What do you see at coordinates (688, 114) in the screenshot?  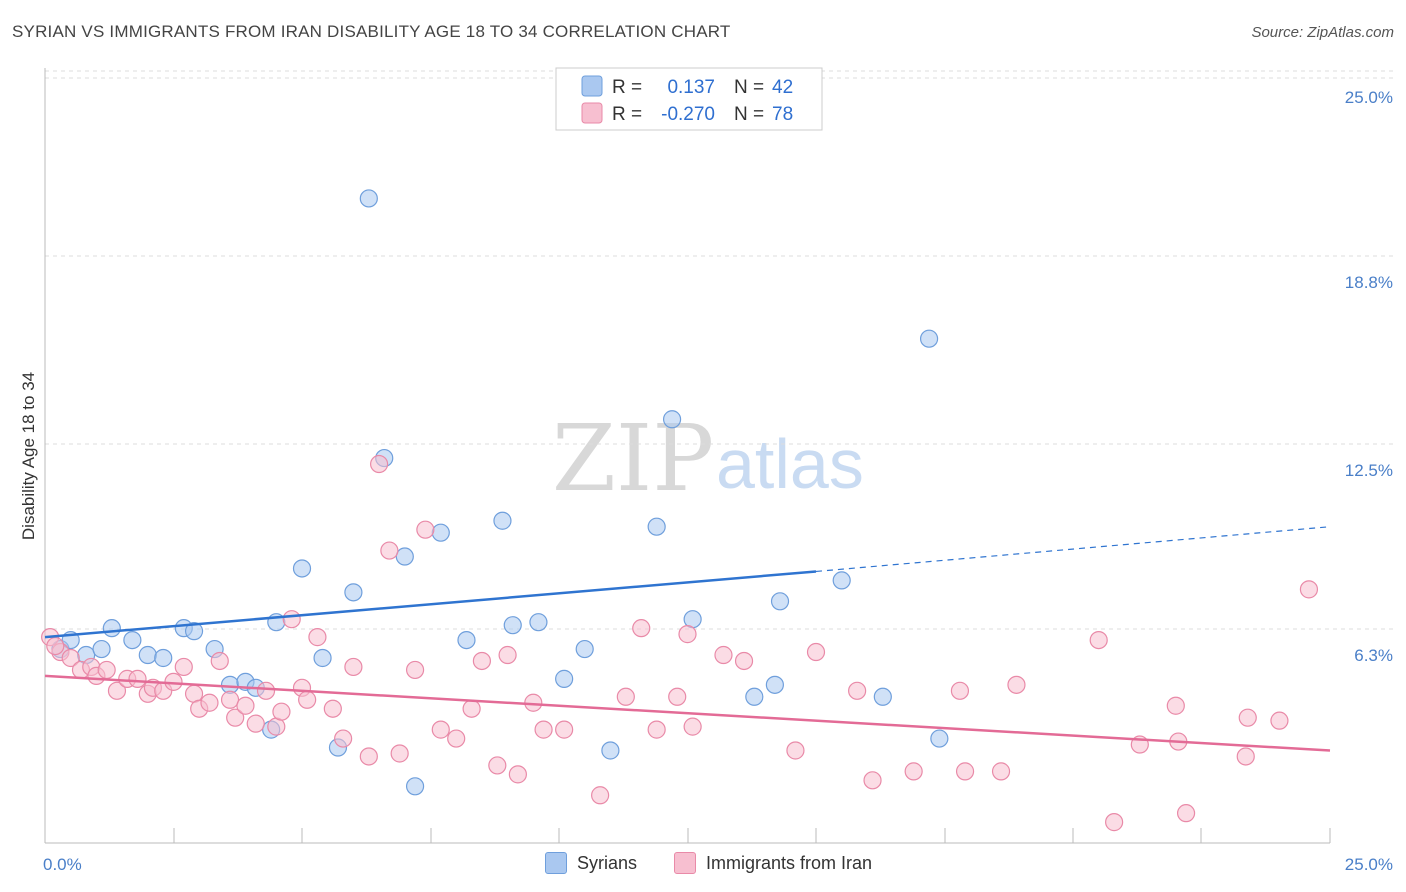 I see `legend-r-value-2: -0.270` at bounding box center [688, 114].